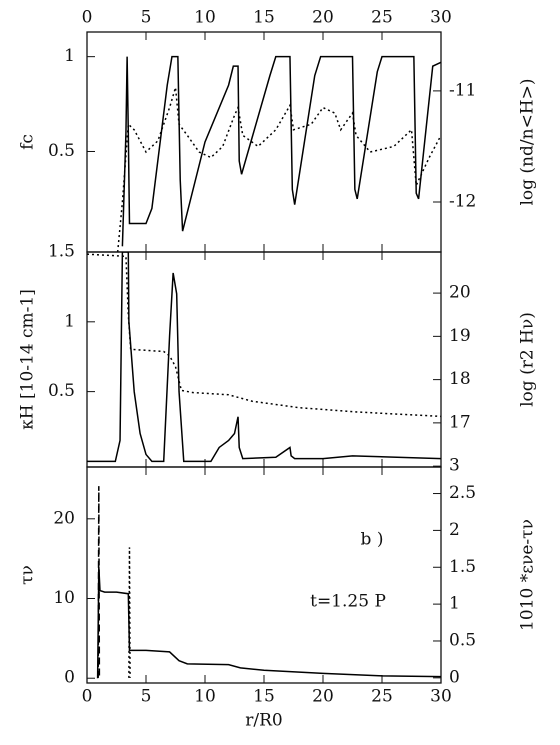  I want to click on y-tick-label: 0, so click(69, 678).